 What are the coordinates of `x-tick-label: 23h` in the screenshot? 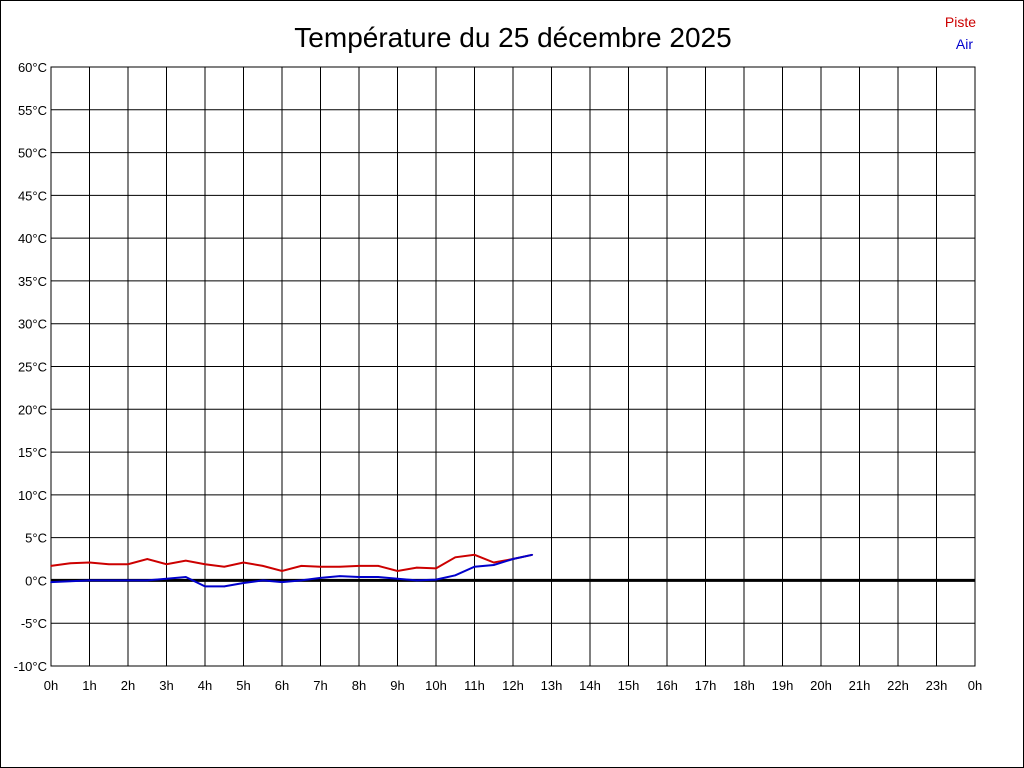 It's located at (937, 685).